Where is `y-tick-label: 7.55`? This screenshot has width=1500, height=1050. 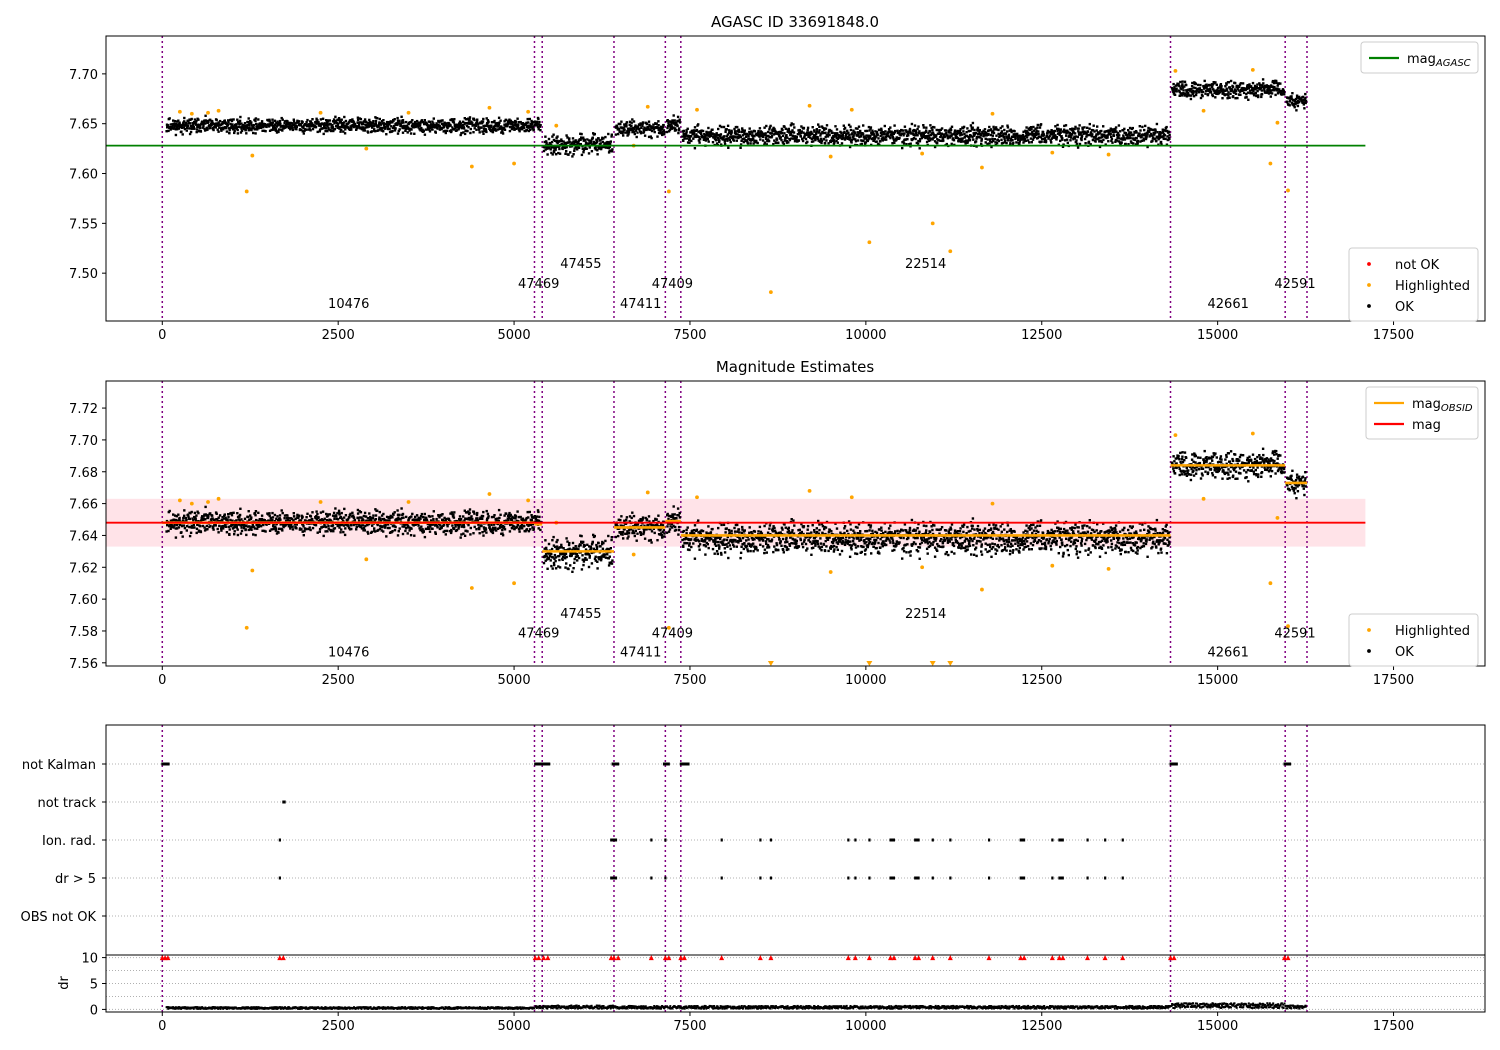
y-tick-label: 7.55 is located at coordinates (83, 224).